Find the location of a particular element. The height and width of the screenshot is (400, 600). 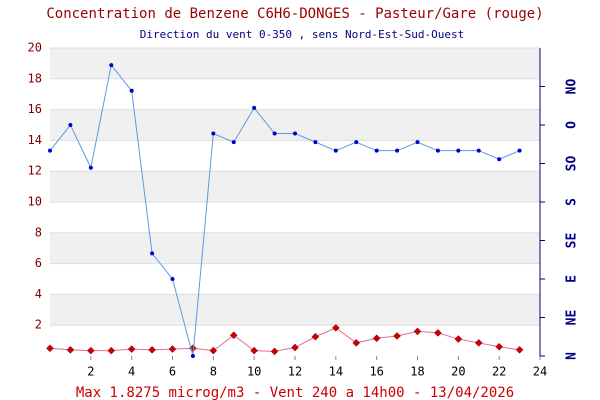

y-tick-label: 10 is located at coordinates (35, 202).